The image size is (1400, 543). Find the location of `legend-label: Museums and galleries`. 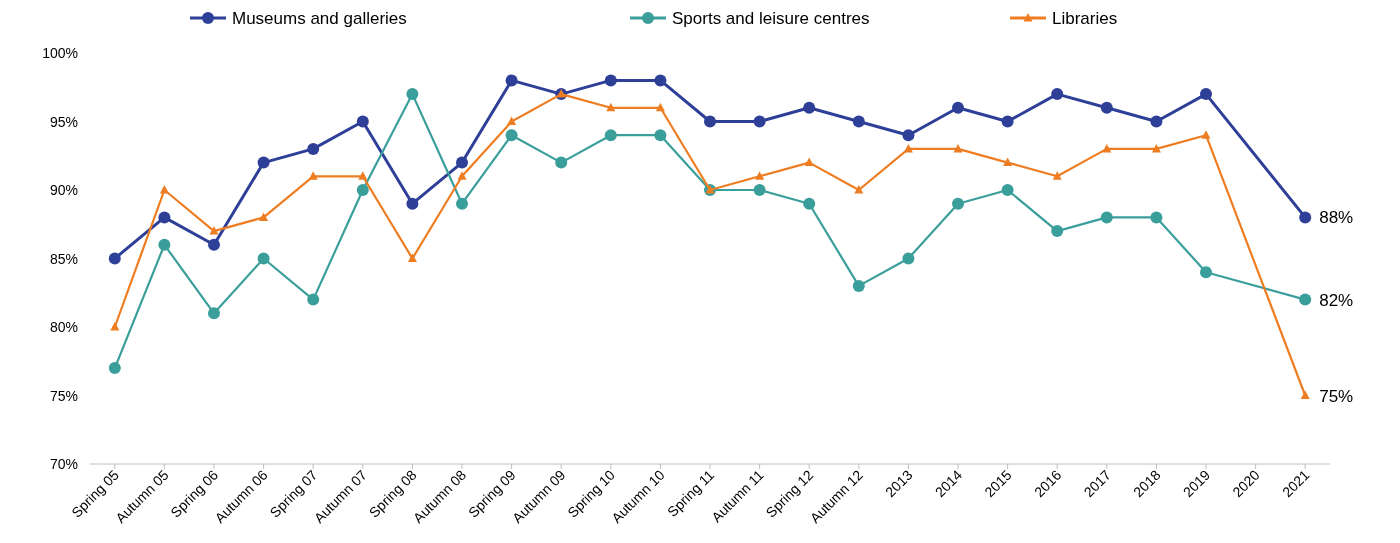

legend-label: Museums and galleries is located at coordinates (319, 18).